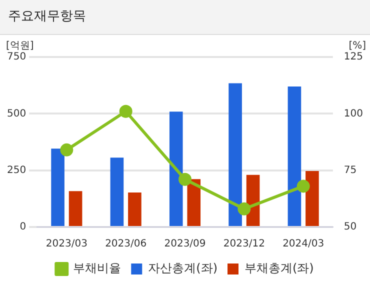 The width and height of the screenshot is (370, 285). Describe the element at coordinates (67, 244) in the screenshot. I see `x-tick-label: 2023/03` at that location.